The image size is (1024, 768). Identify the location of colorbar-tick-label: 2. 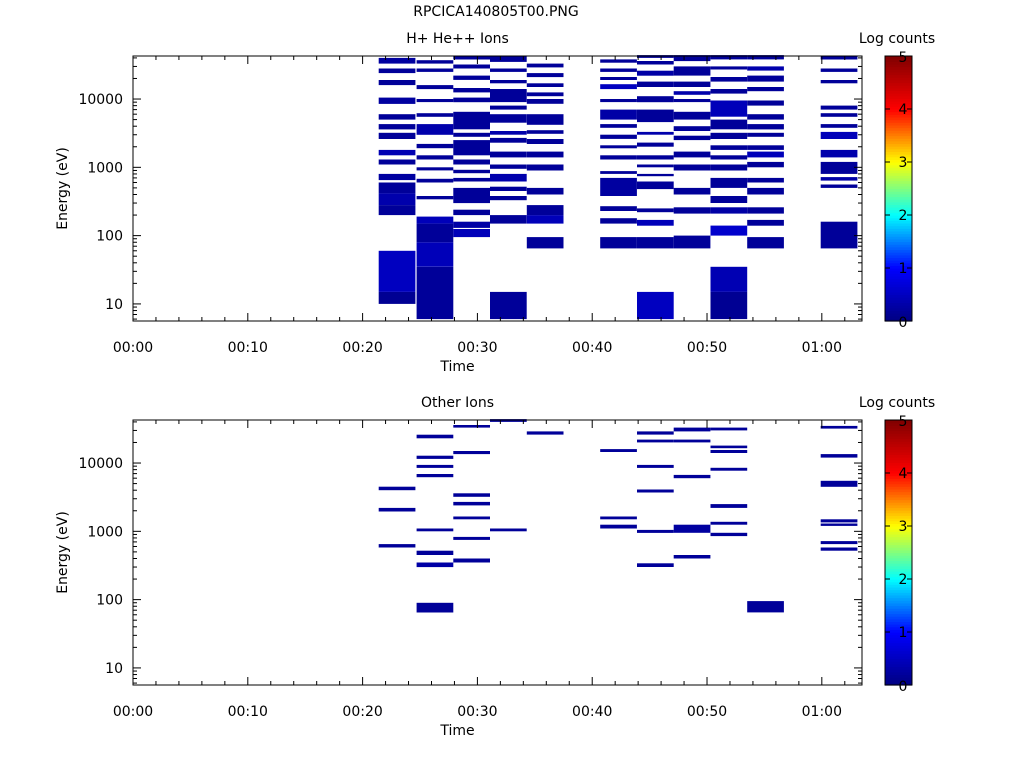
(903, 216).